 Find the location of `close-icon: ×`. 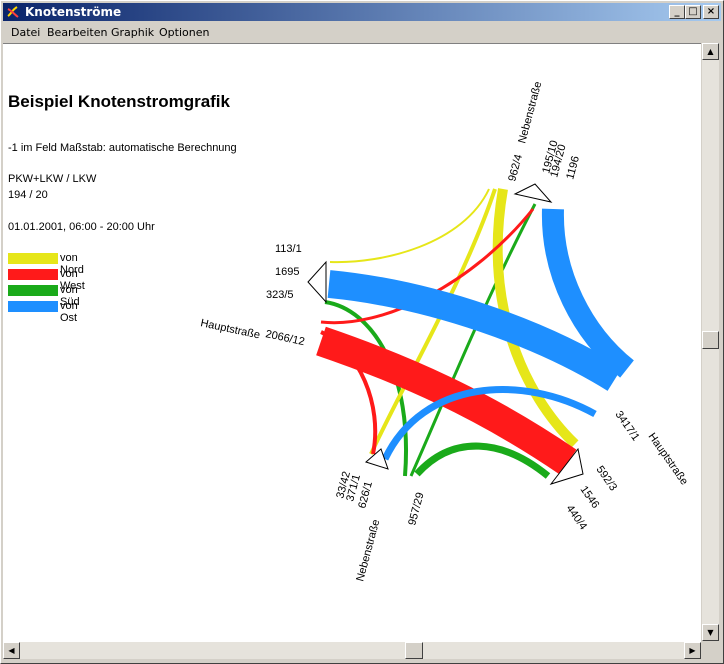

close-icon: × is located at coordinates (711, 11).